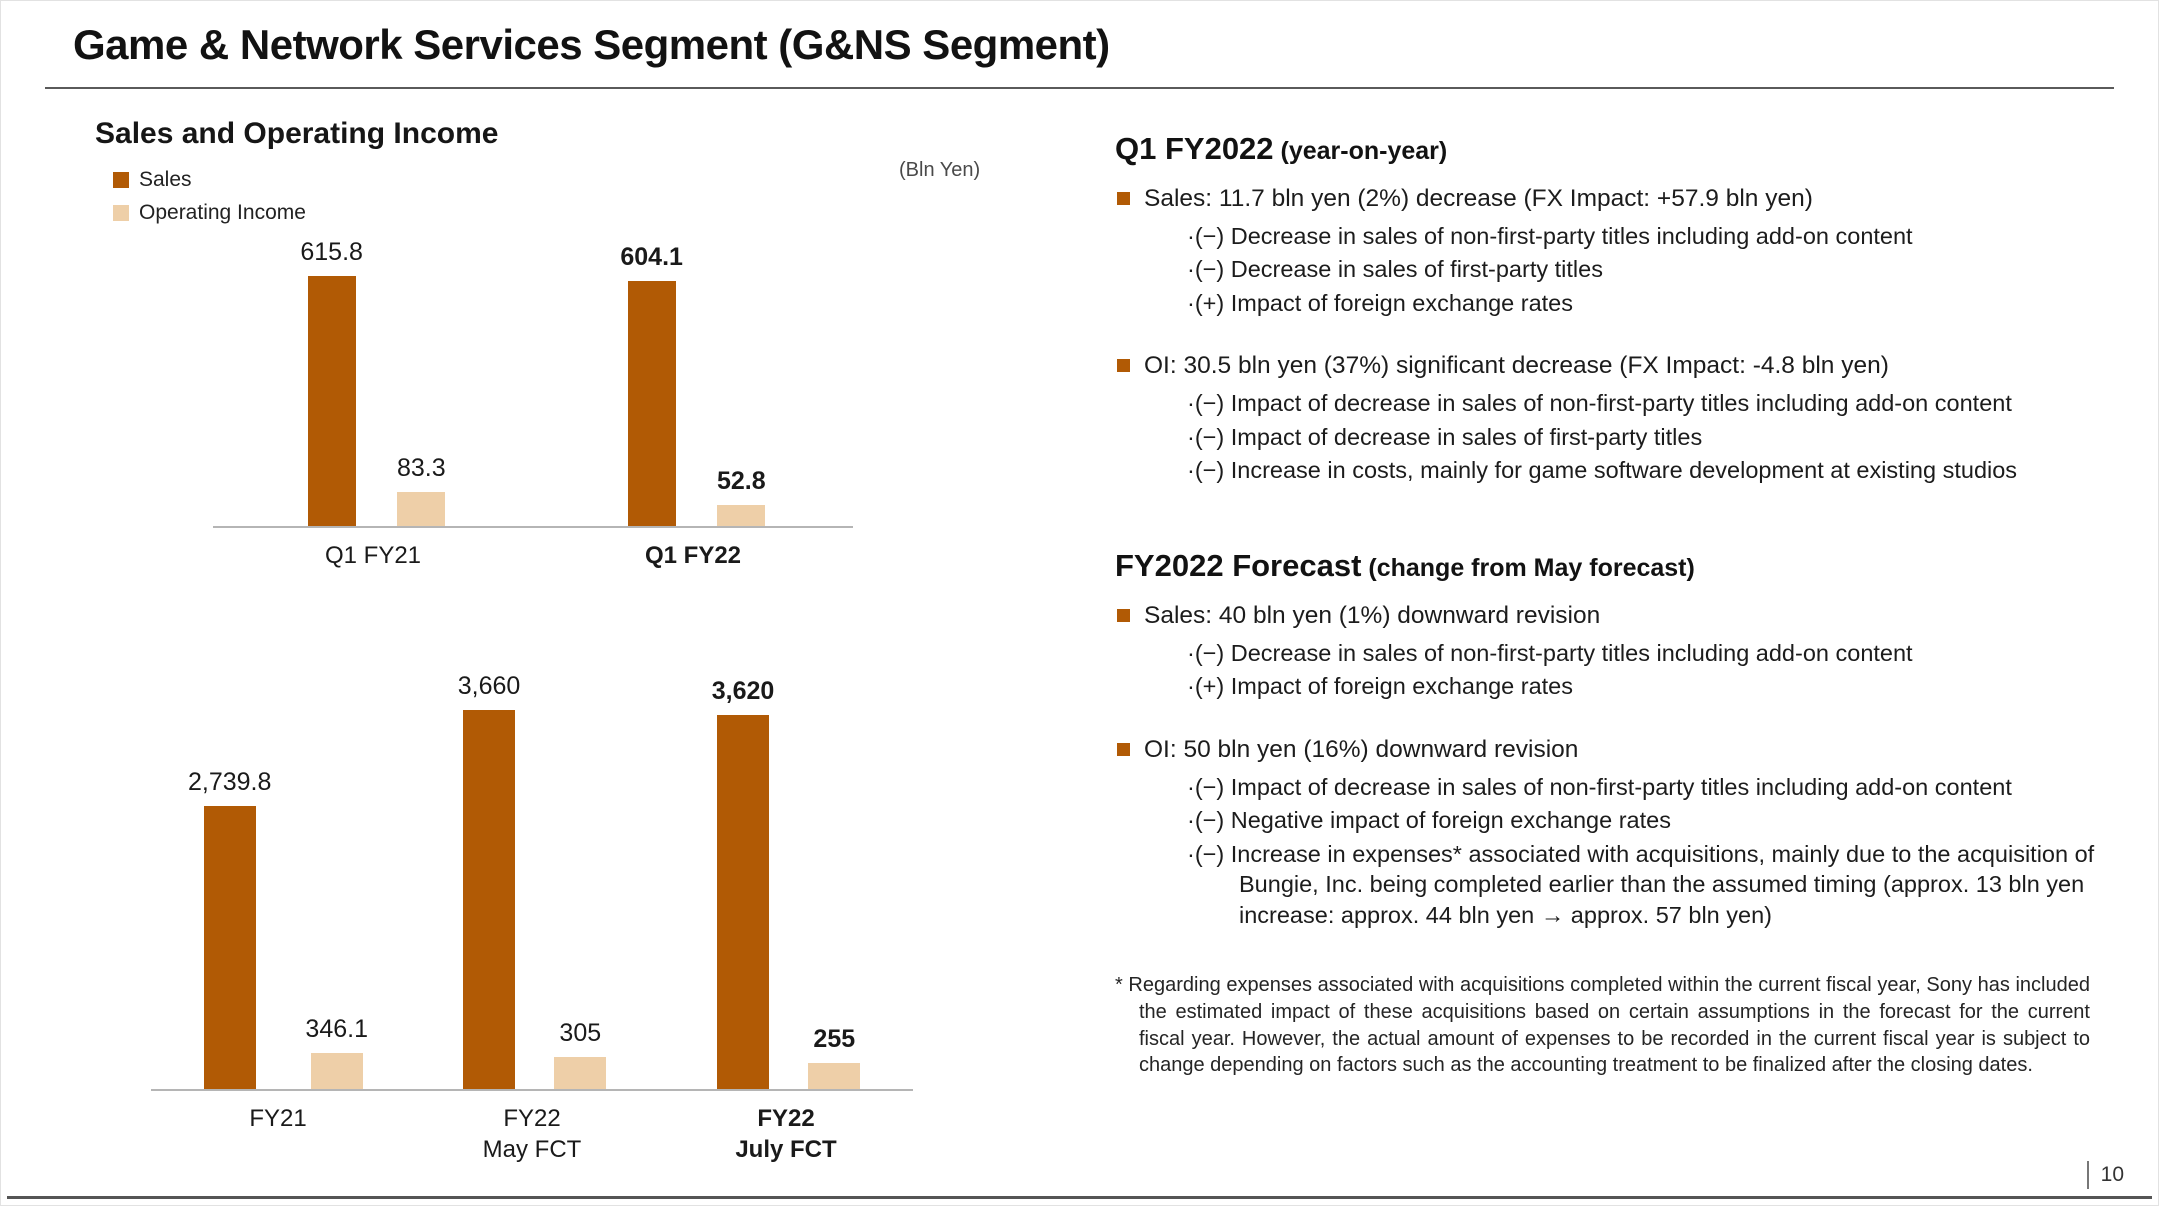 This screenshot has height=1206, width=2159. Describe the element at coordinates (533, 555) in the screenshot. I see `chart-categories: Q1 FY21 Q1 FY22` at that location.